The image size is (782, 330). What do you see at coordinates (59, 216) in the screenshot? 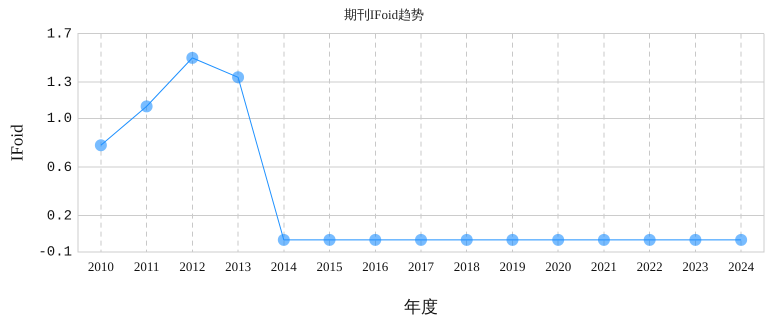
I see `y-tick-label: 0.2` at bounding box center [59, 216].